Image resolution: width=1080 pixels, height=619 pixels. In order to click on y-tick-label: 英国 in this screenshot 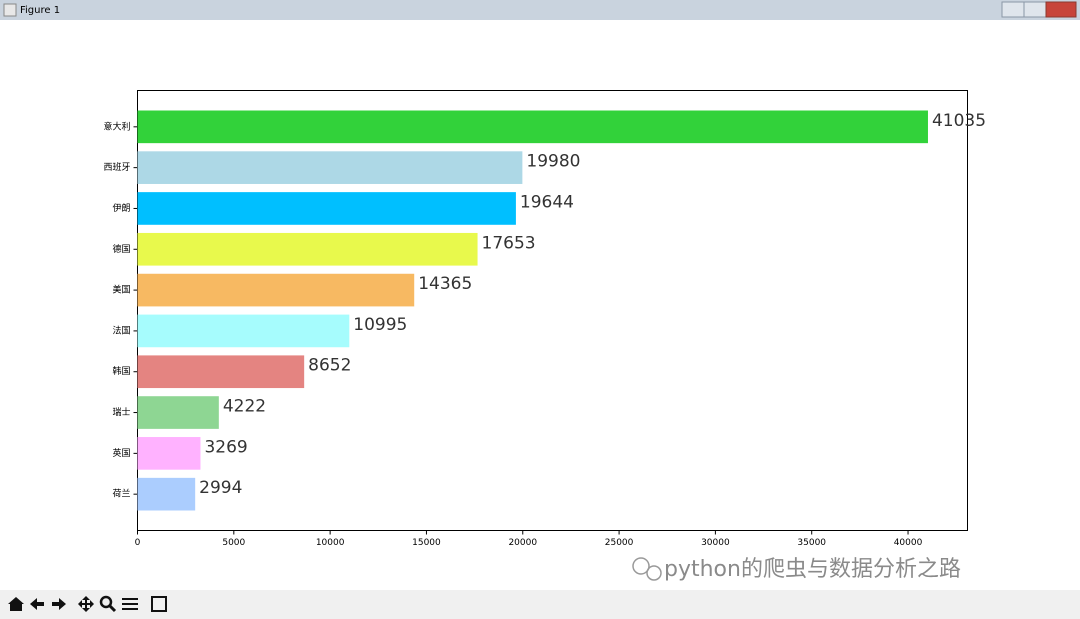, I will do `click(121, 453)`.